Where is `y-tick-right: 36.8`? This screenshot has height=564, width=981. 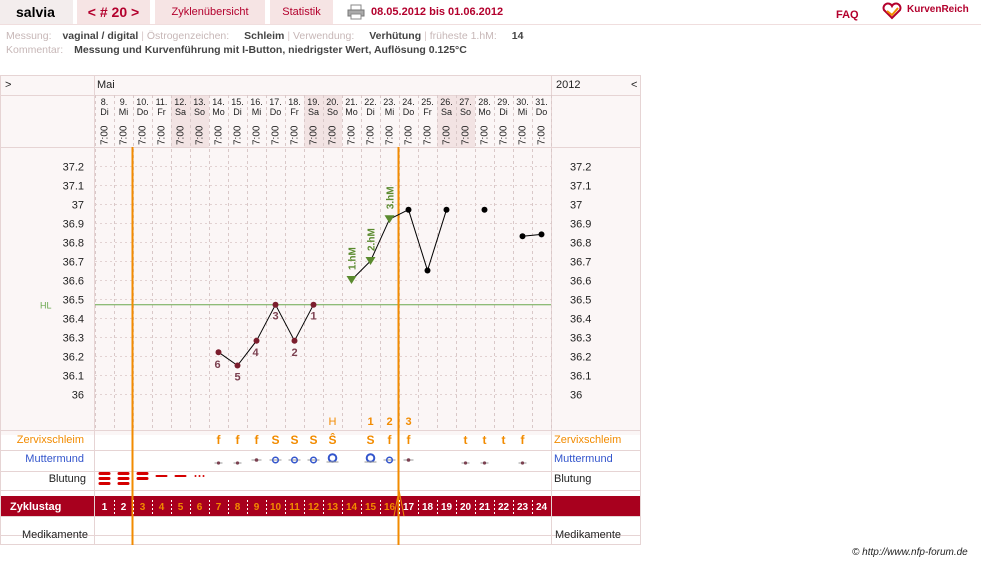 y-tick-right: 36.8 is located at coordinates (580, 244).